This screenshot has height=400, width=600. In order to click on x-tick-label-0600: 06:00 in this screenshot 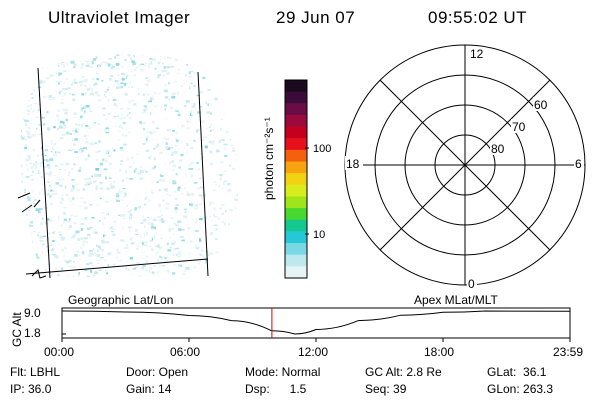, I will do `click(185, 352)`.